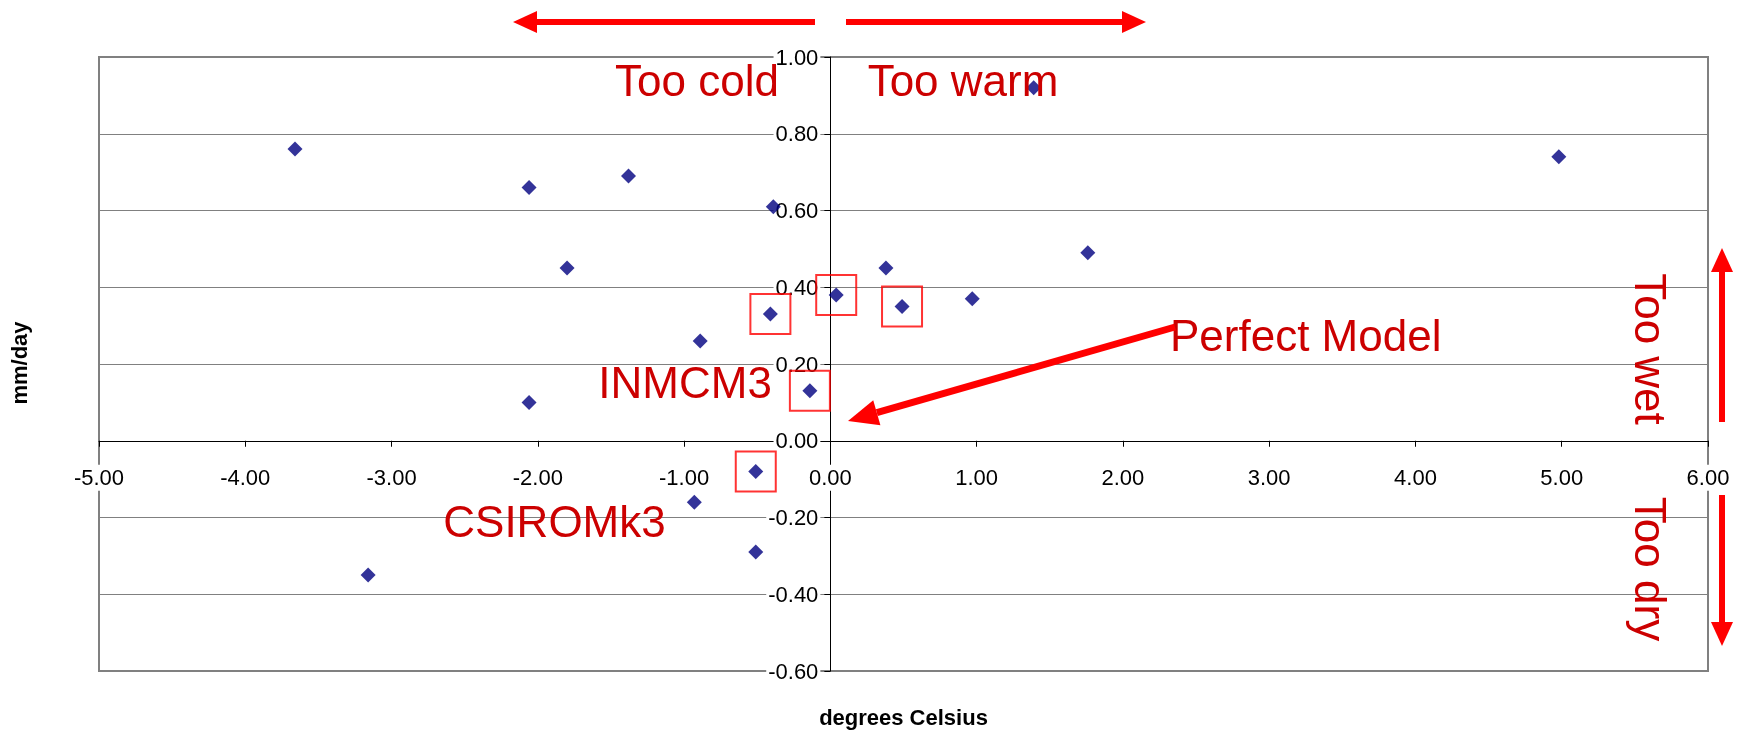 This screenshot has height=741, width=1750. Describe the element at coordinates (685, 383) in the screenshot. I see `annotation: INMCM3` at that location.